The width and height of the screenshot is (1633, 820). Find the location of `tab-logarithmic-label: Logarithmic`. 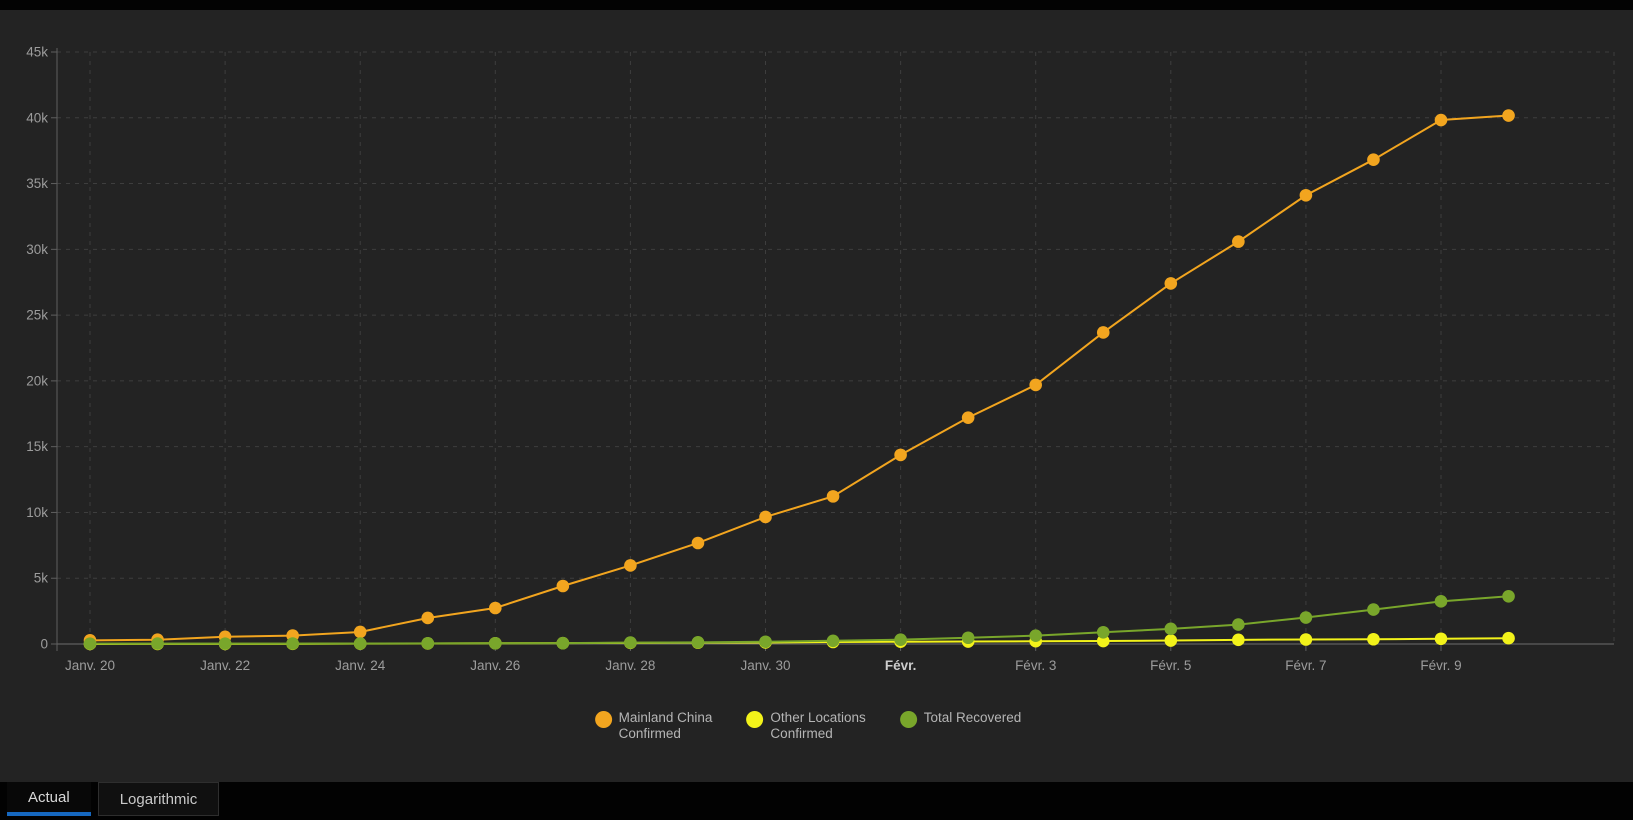

tab-logarithmic-label: Logarithmic is located at coordinates (158, 799).